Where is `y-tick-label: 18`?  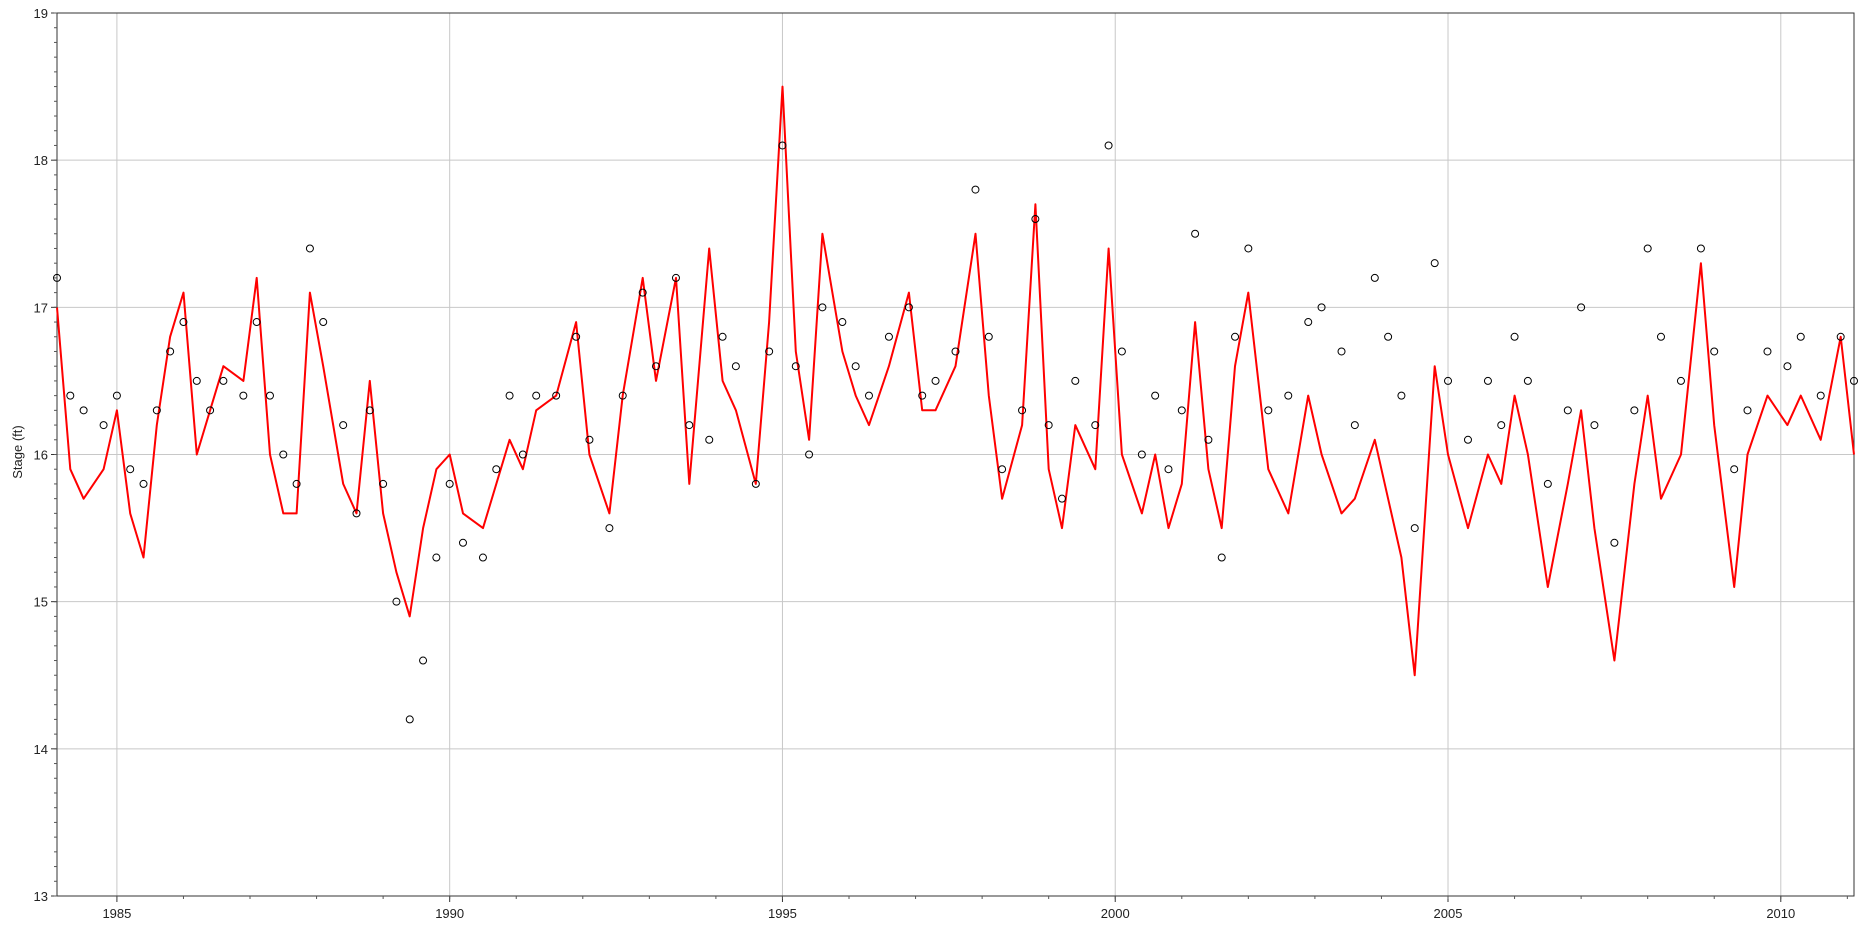 y-tick-label: 18 is located at coordinates (41, 160).